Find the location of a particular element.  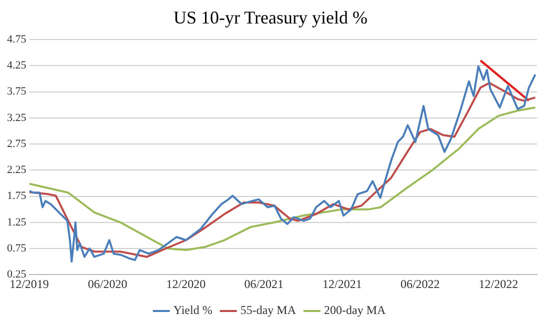

y-tick-label: 1.25 is located at coordinates (17, 222).